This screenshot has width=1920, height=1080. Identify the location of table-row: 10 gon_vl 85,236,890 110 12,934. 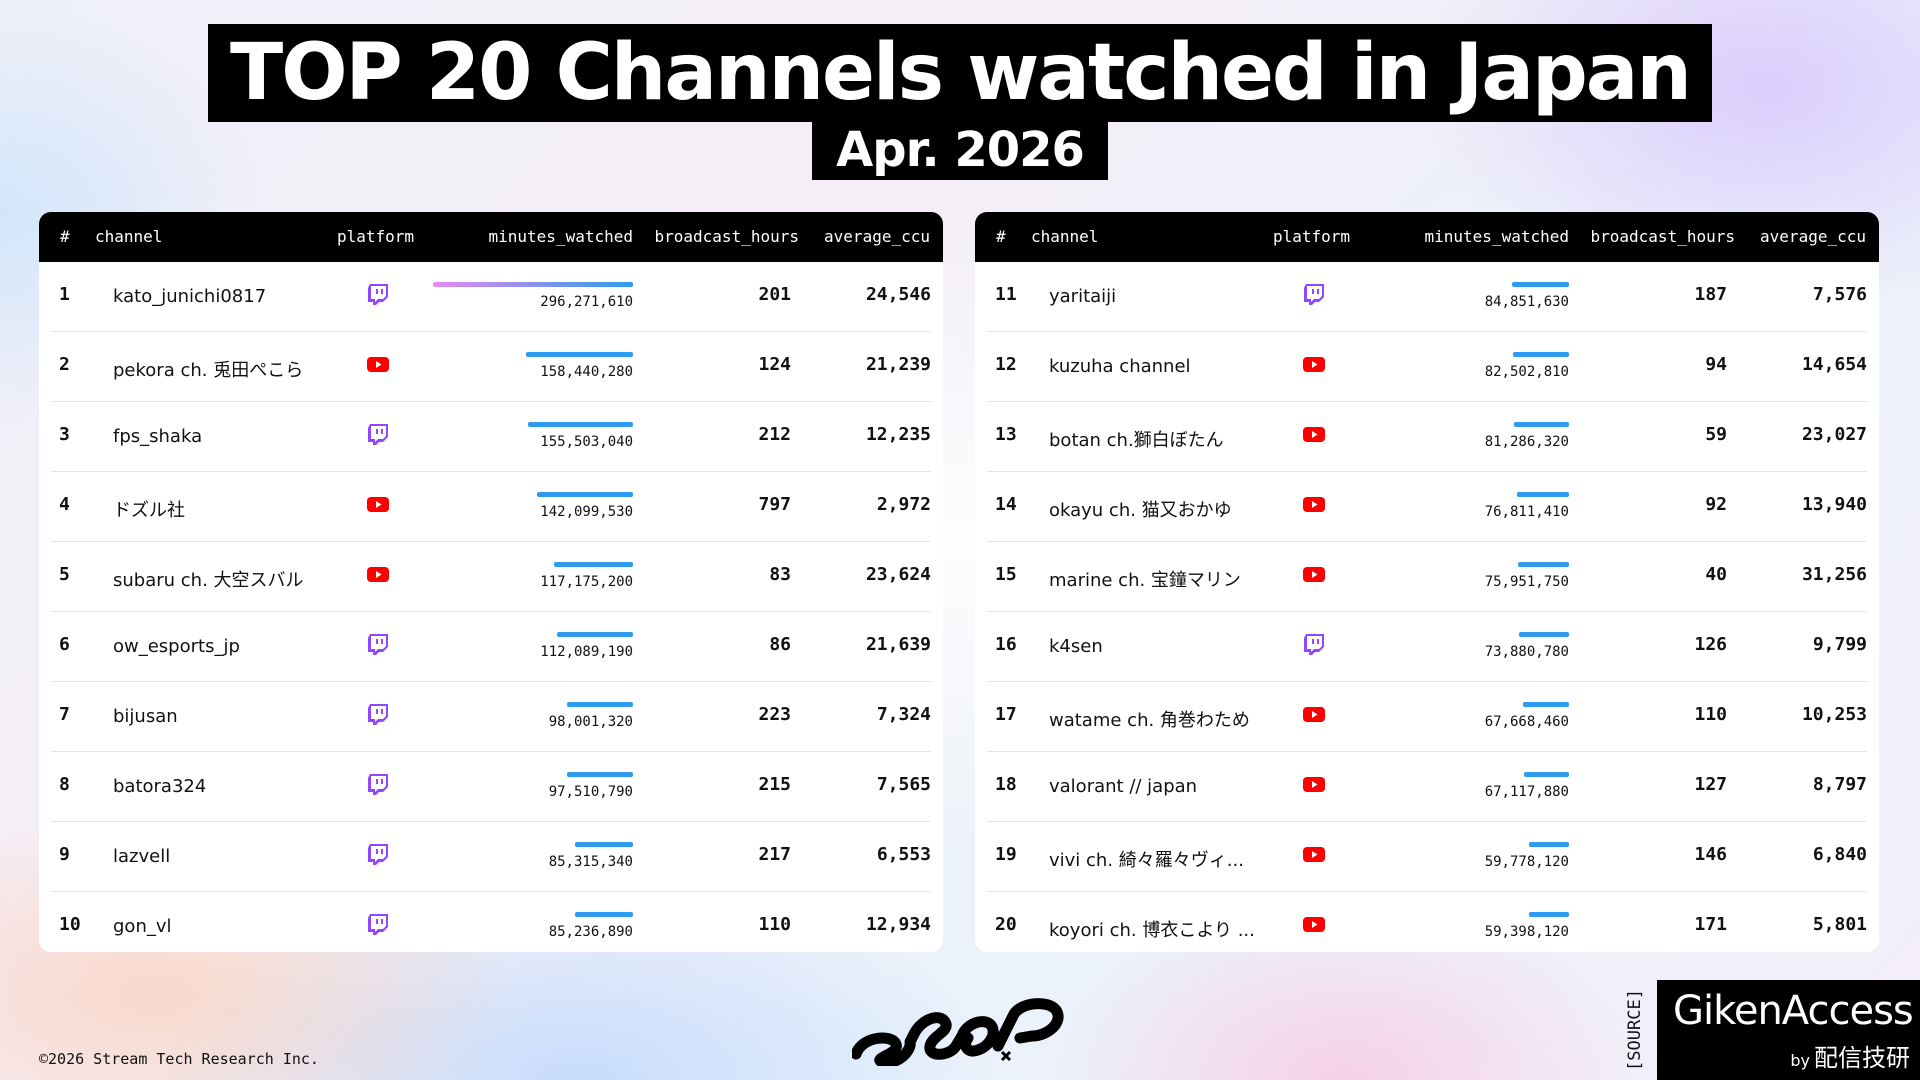
(491, 922).